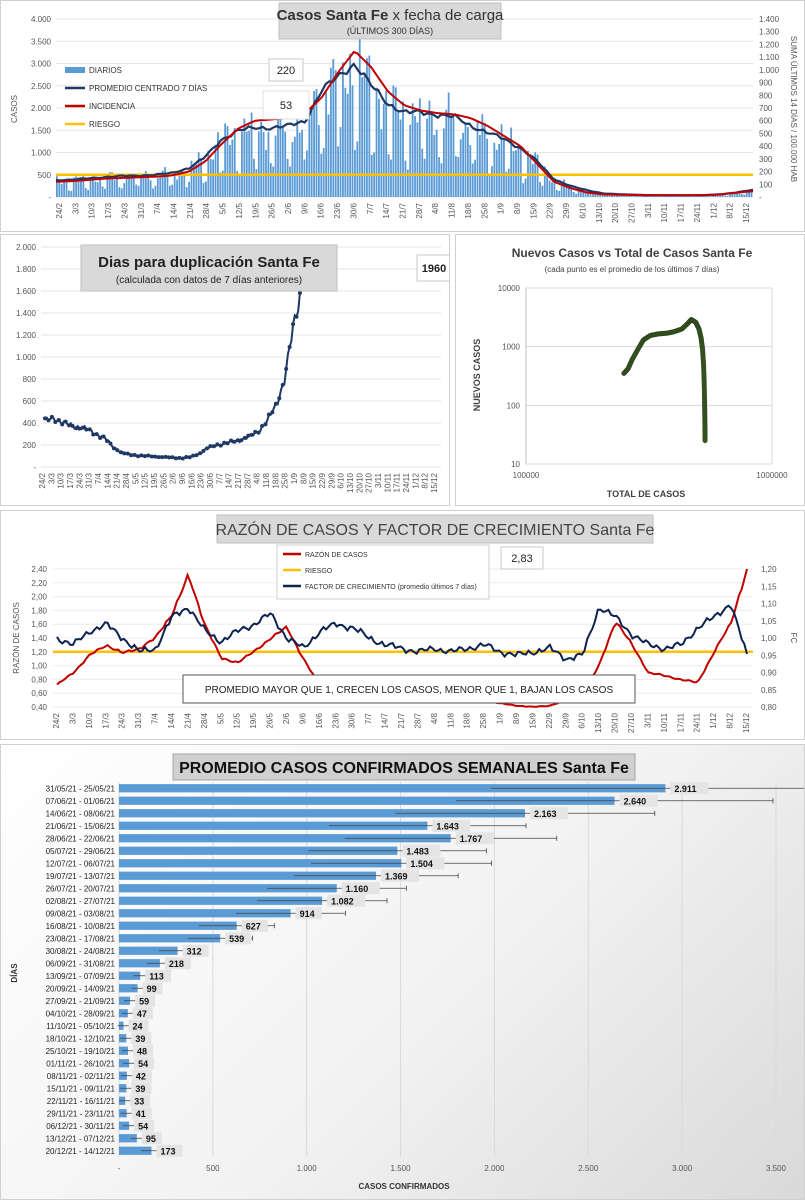 The width and height of the screenshot is (805, 1200). Describe the element at coordinates (378, 480) in the screenshot. I see `x-tick-label: 3/11` at that location.